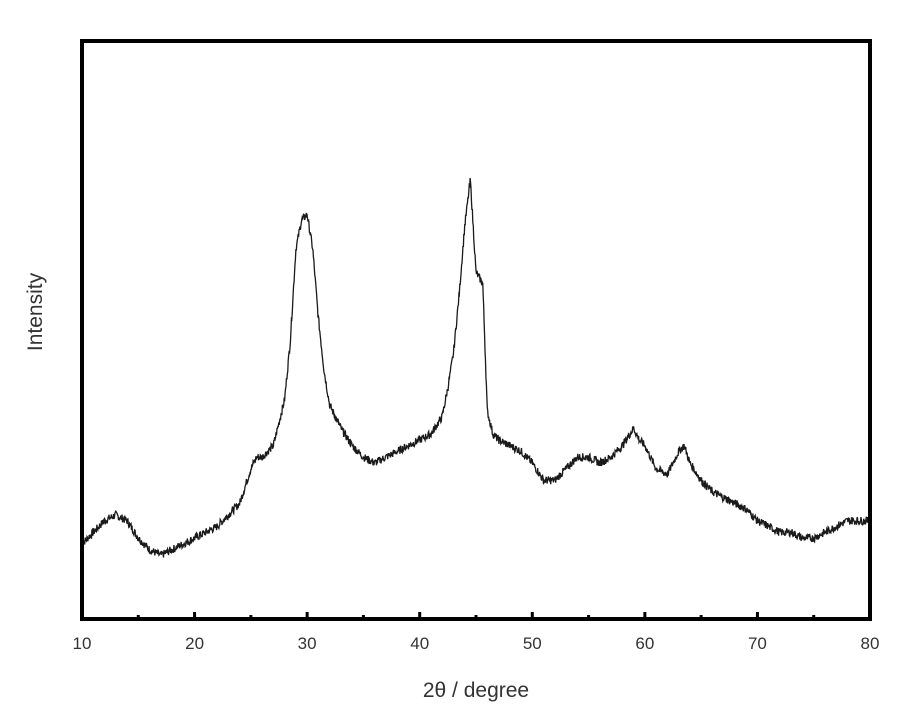  I want to click on x-ticks: 10 20 30 40 50 60 70 80, so click(476, 632).